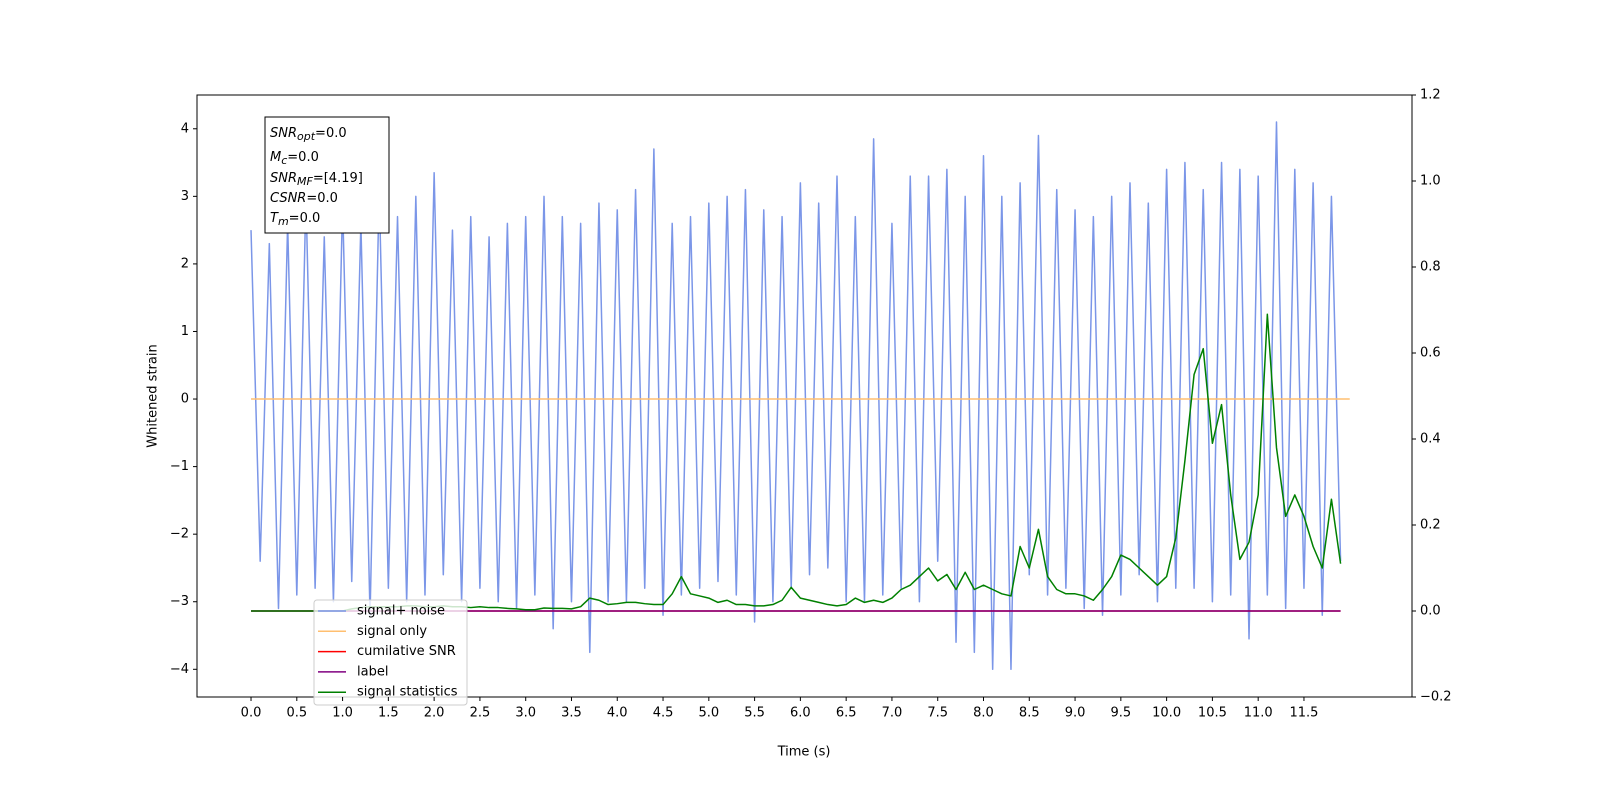  I want to click on annotation-line: Tm=0.0, so click(295, 220).